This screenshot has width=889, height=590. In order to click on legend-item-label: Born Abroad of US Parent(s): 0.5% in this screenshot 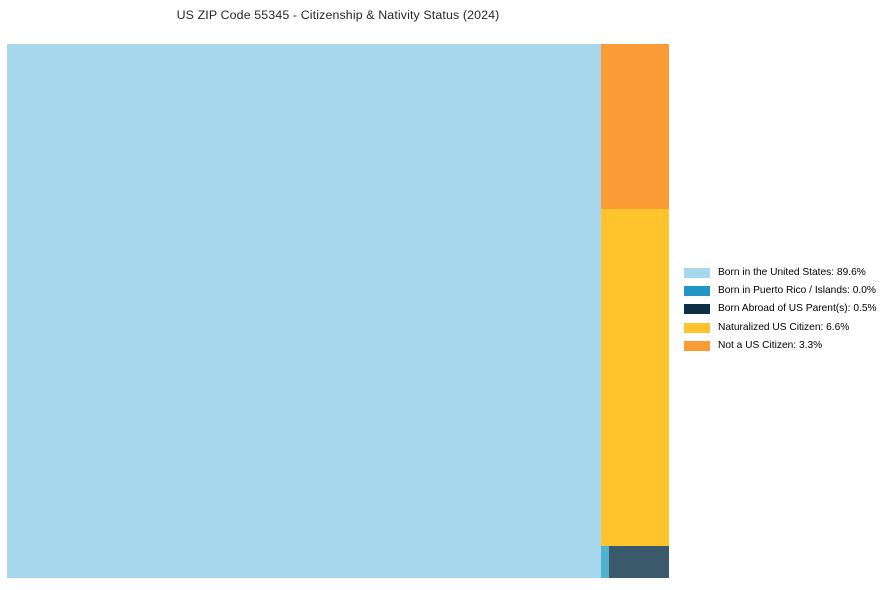, I will do `click(797, 309)`.